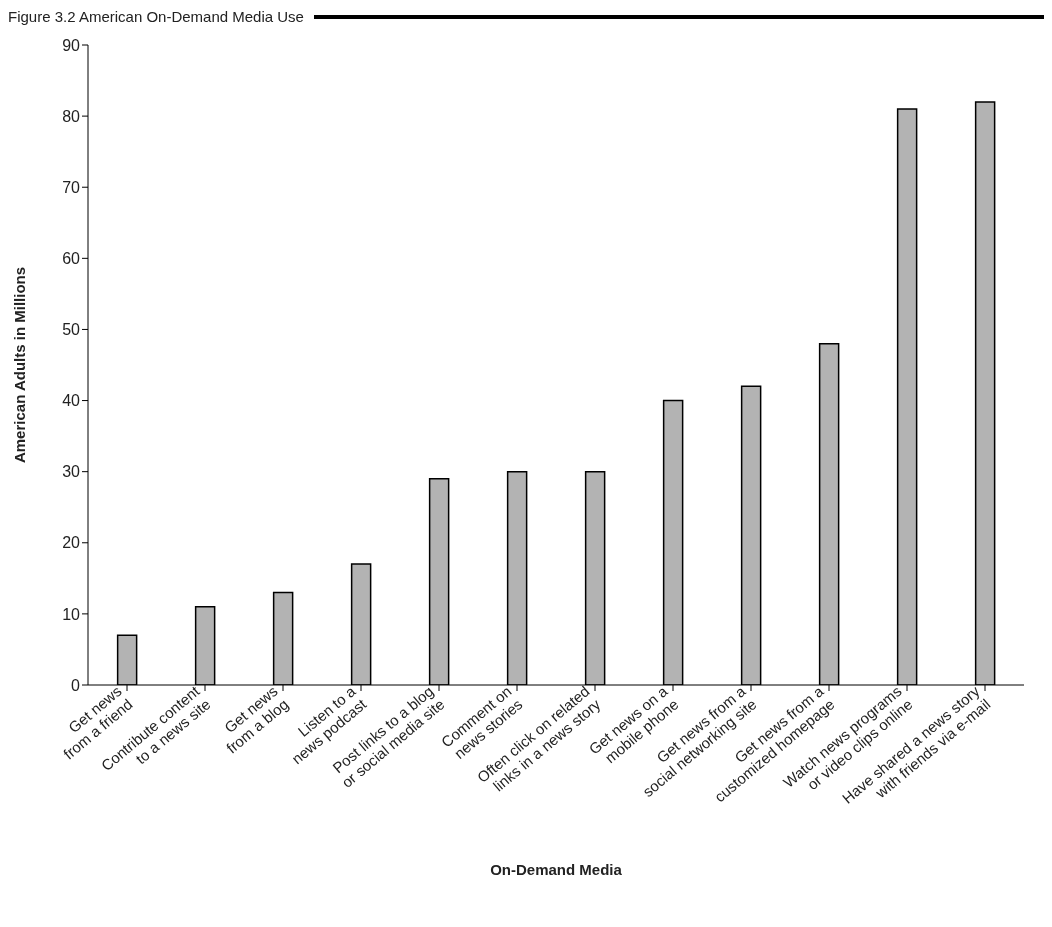 This screenshot has width=1052, height=927. What do you see at coordinates (71, 116) in the screenshot?
I see `y-tick-label: 80` at bounding box center [71, 116].